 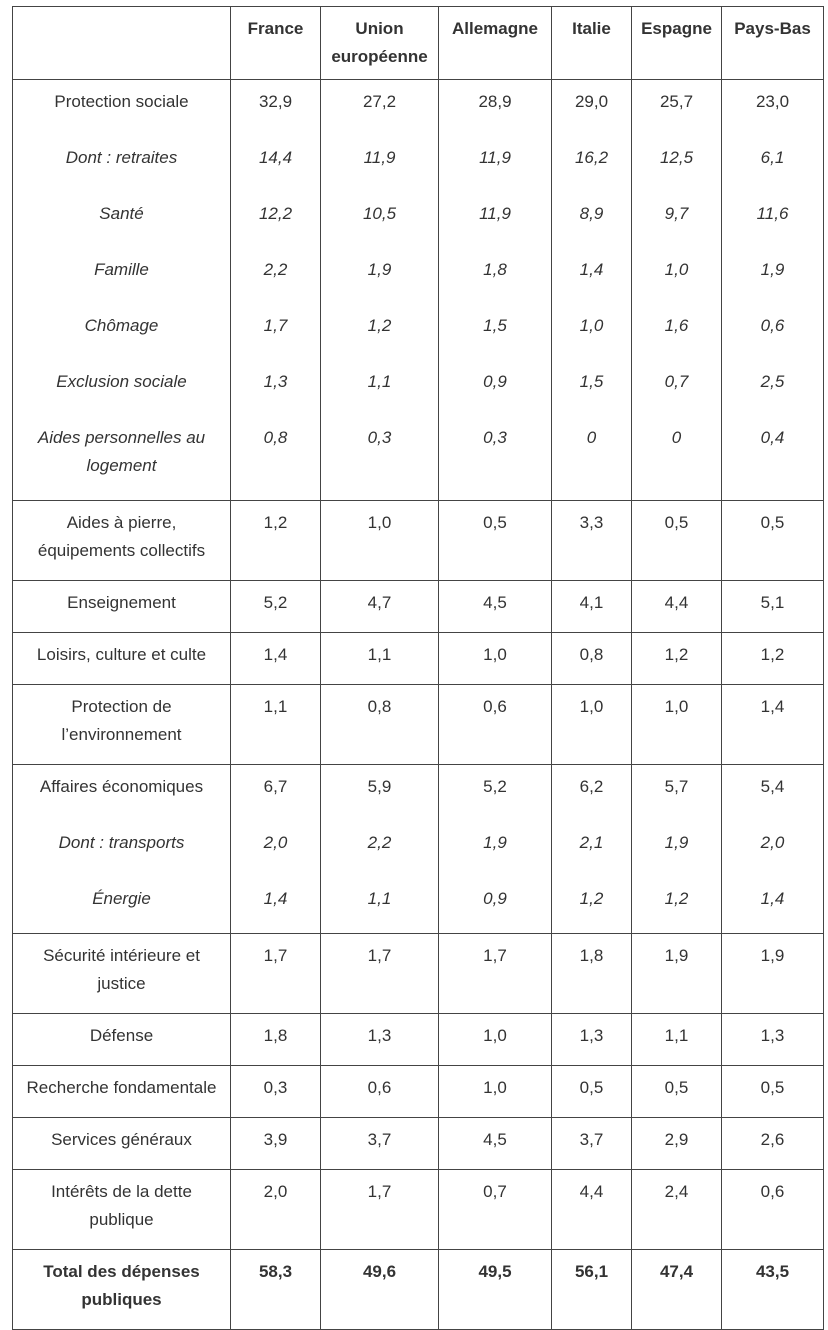 What do you see at coordinates (121, 724) in the screenshot?
I see `row-label: Protection de l’environnement` at bounding box center [121, 724].